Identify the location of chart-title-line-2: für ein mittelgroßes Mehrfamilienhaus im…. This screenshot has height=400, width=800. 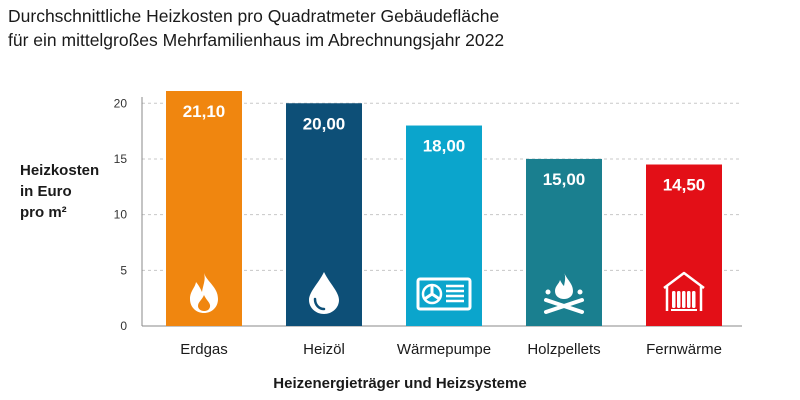
(256, 40).